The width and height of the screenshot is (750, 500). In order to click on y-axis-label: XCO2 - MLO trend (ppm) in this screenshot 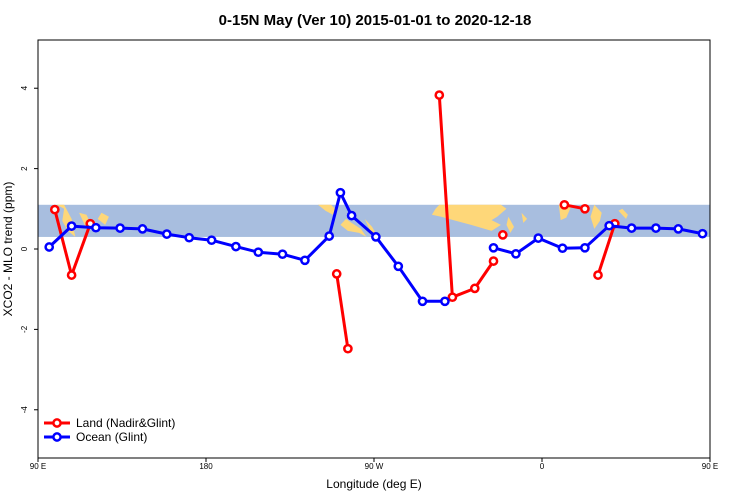, I will do `click(8, 249)`.